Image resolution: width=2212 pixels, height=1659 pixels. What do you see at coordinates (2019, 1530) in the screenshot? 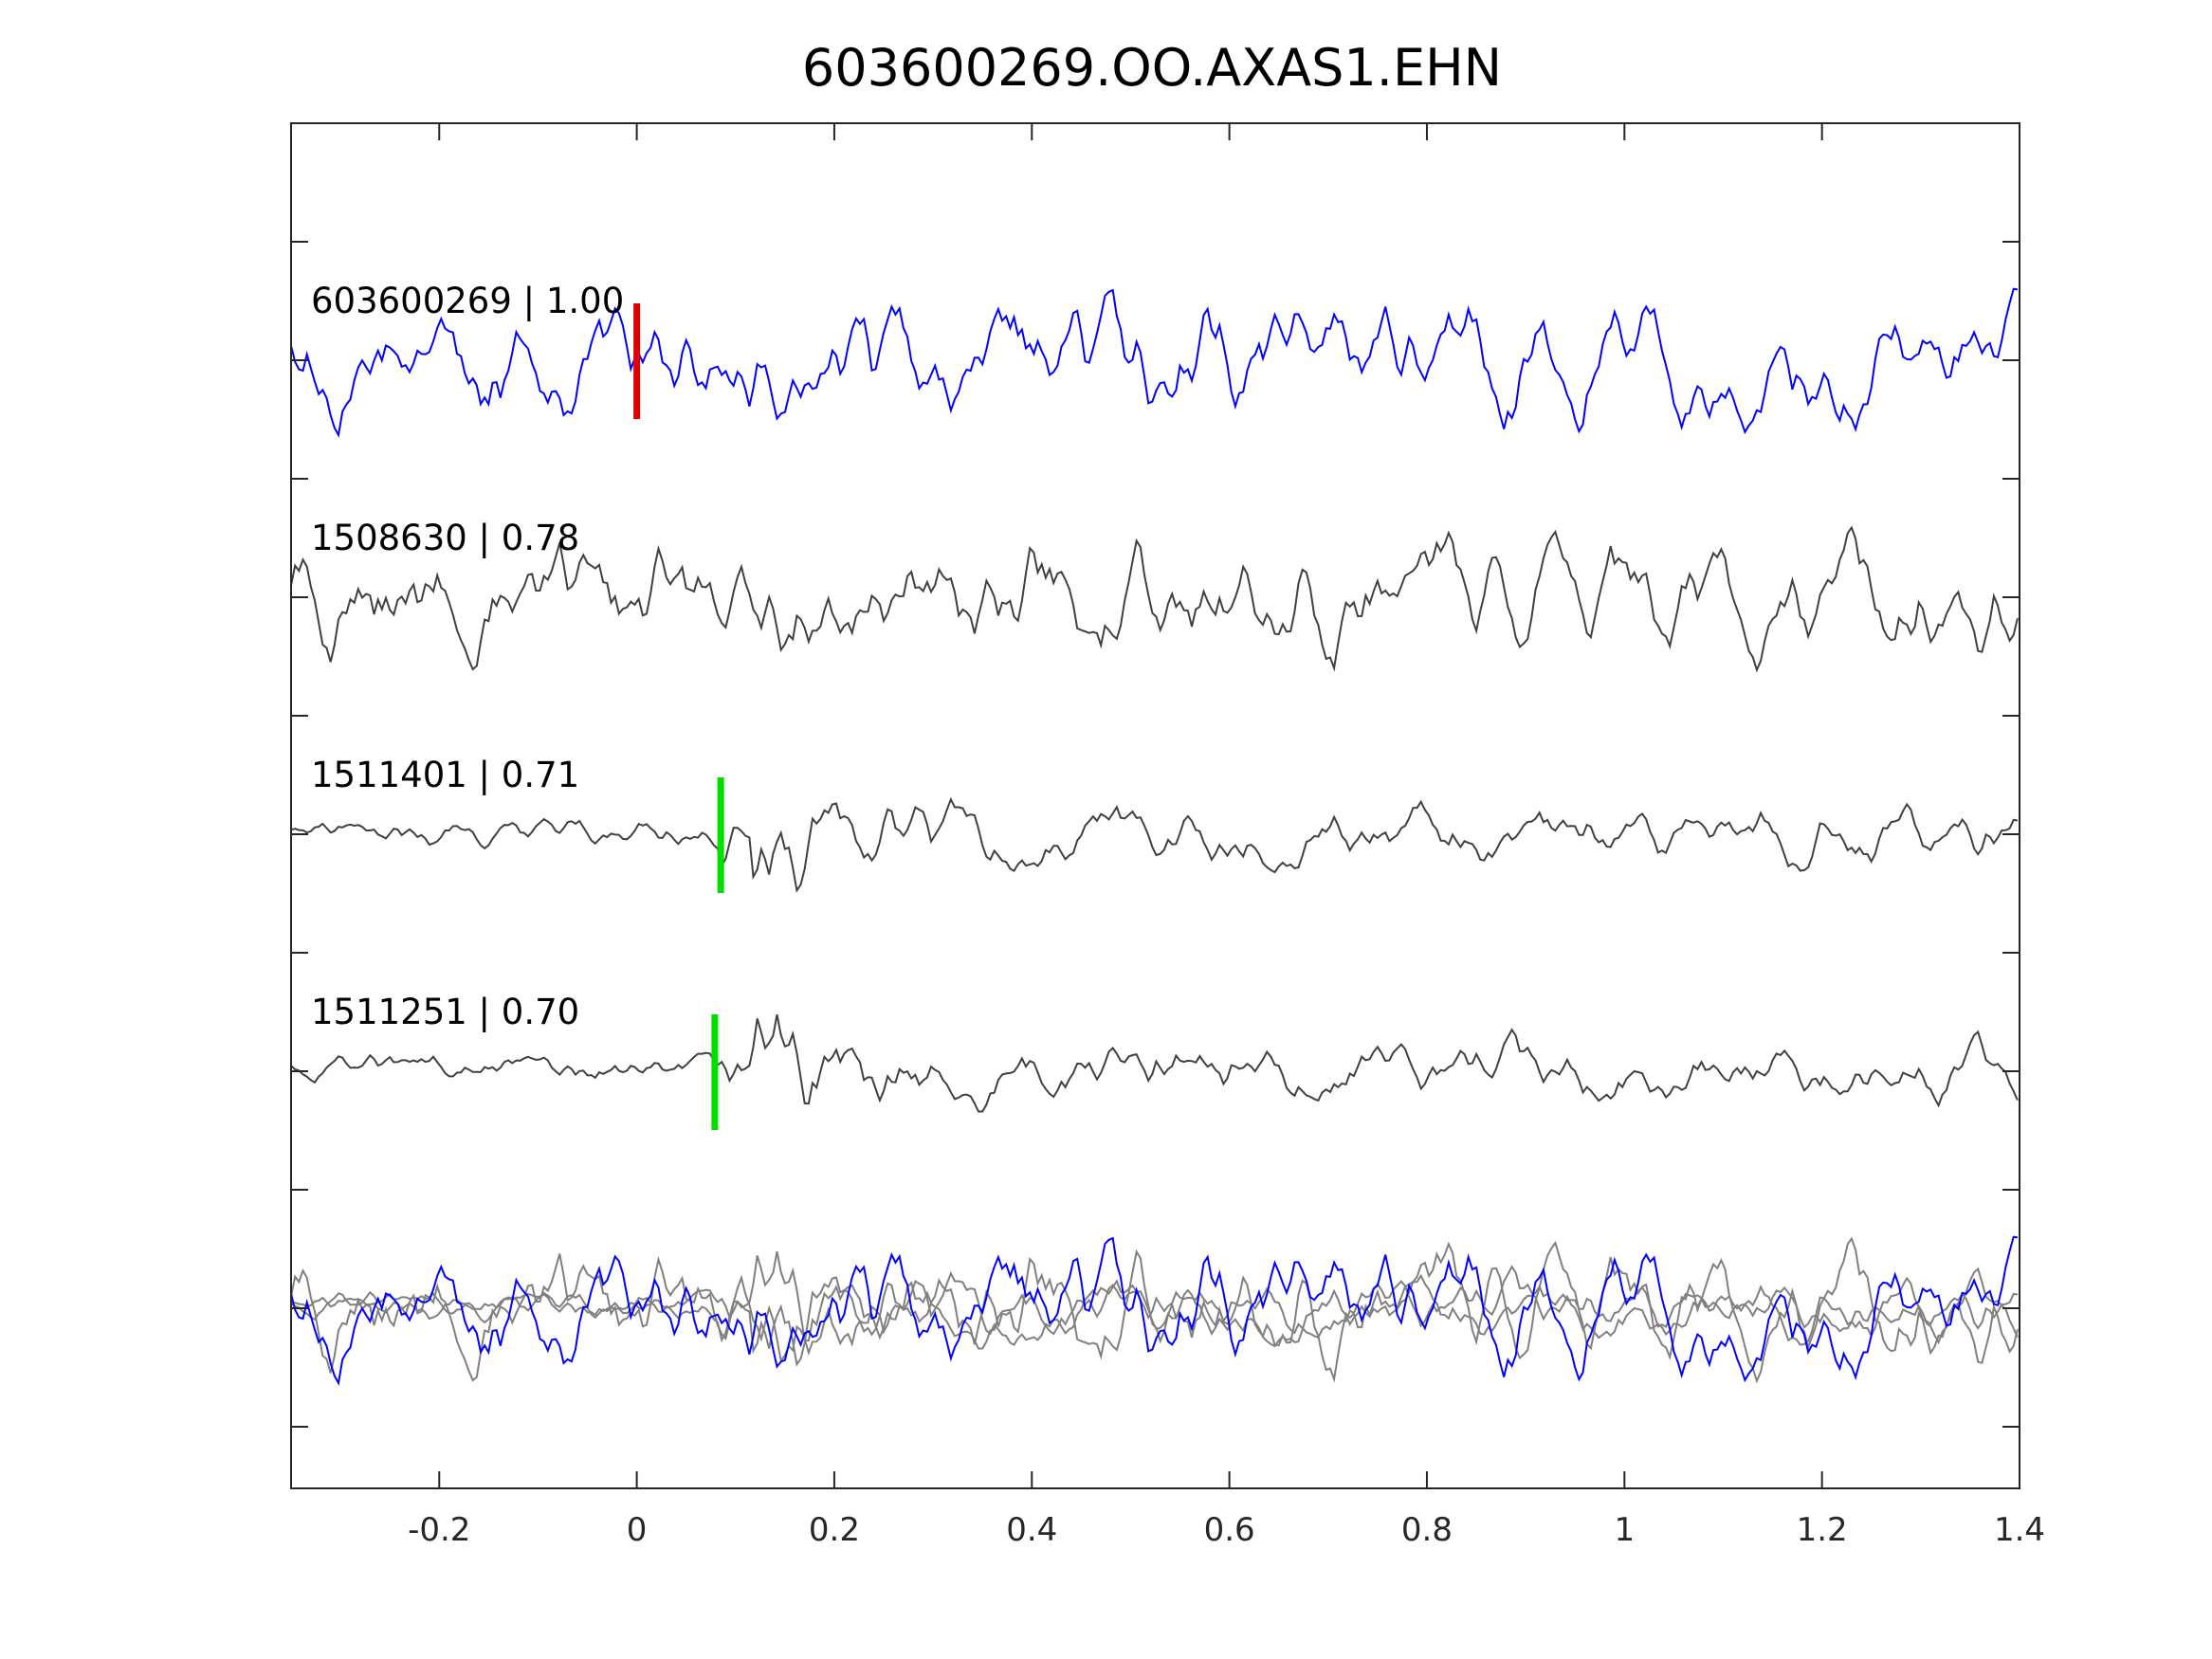
I see `x-tick-label: 1.4` at bounding box center [2019, 1530].